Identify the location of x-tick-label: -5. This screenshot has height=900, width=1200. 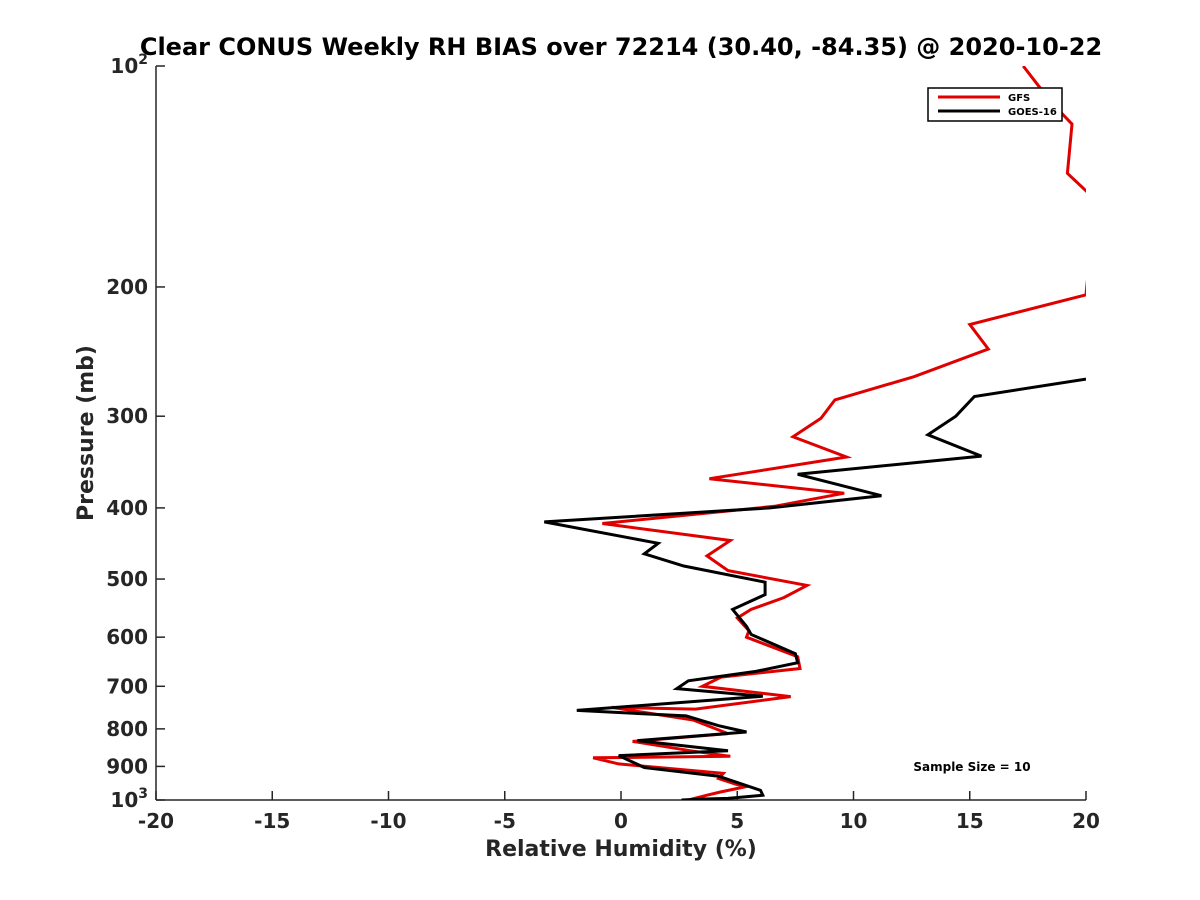
(505, 821).